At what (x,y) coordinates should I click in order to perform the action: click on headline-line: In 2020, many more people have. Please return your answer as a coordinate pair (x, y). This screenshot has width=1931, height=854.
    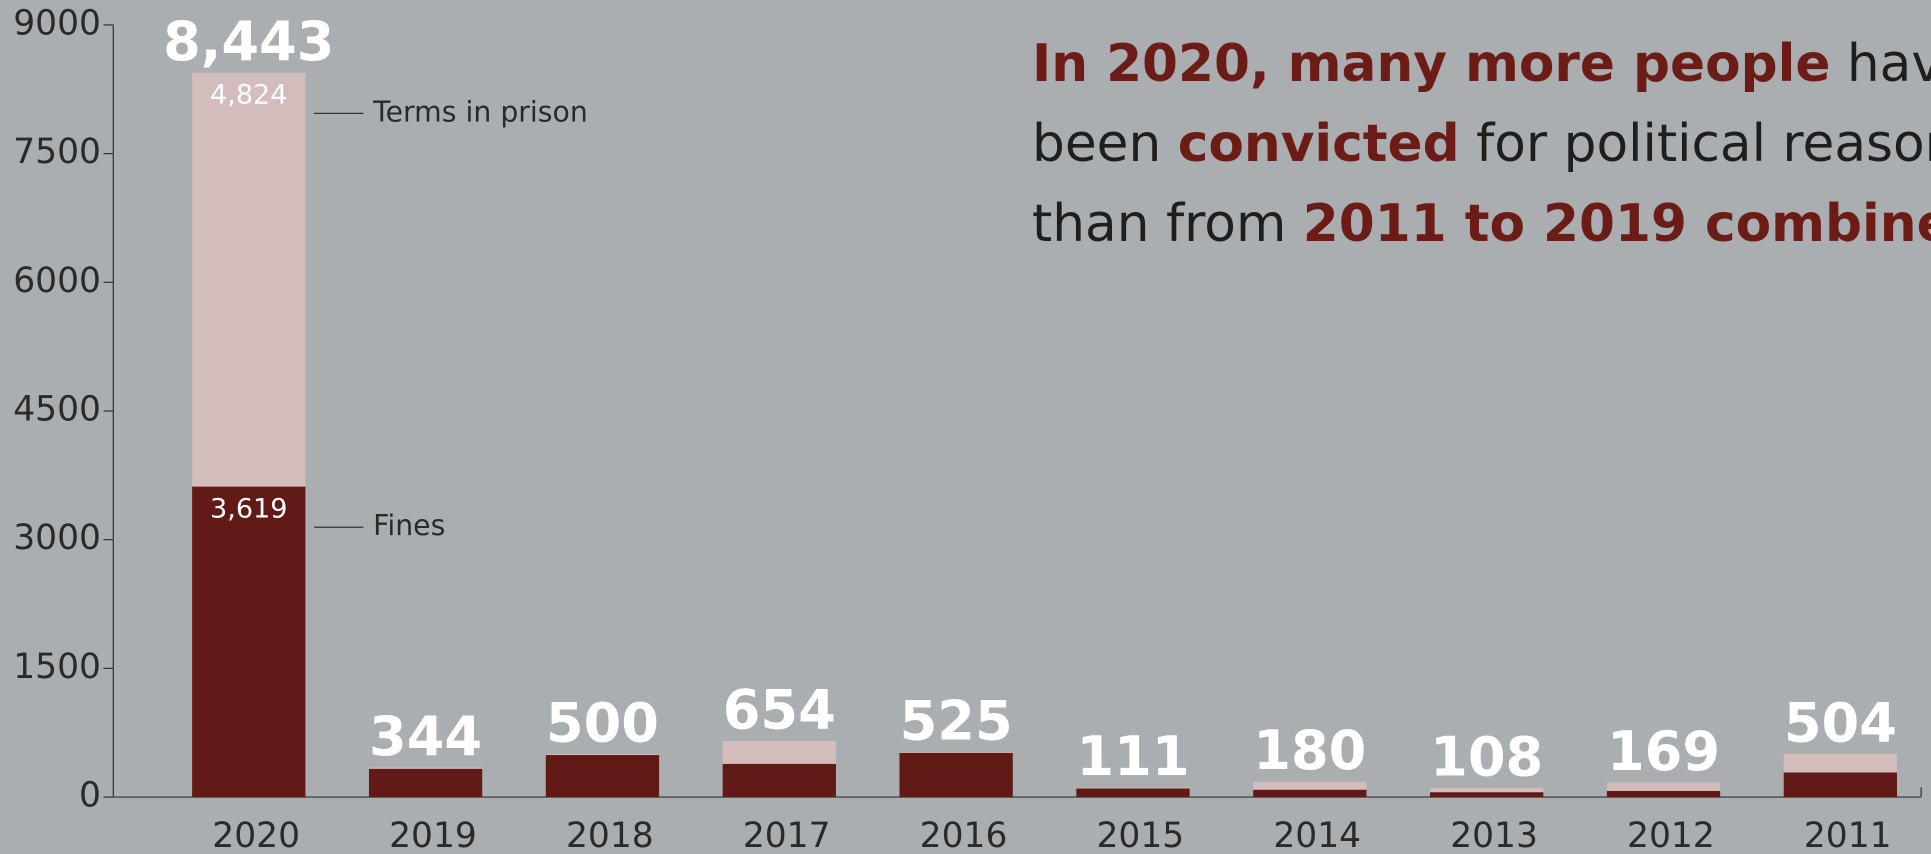
    Looking at the image, I should click on (1481, 64).